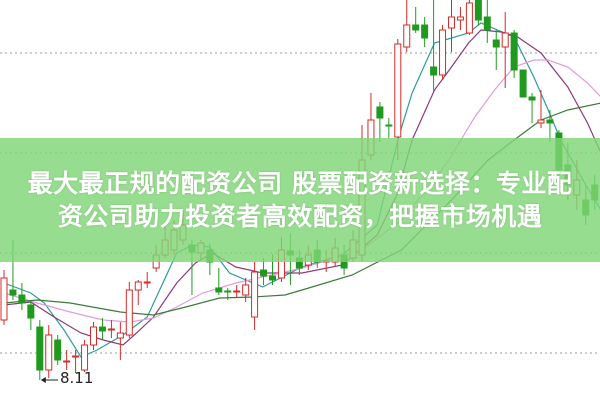 Image resolution: width=600 pixels, height=400 pixels. I want to click on low-price-label: 8.11, so click(77, 378).